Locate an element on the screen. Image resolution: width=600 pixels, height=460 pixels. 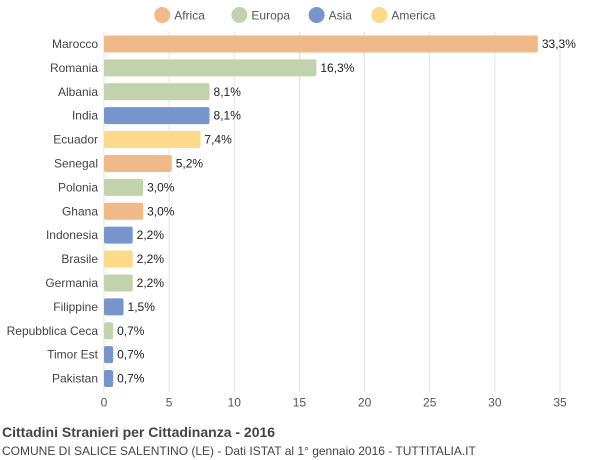
bar-row: Indonesia 2,2% is located at coordinates (105, 235).